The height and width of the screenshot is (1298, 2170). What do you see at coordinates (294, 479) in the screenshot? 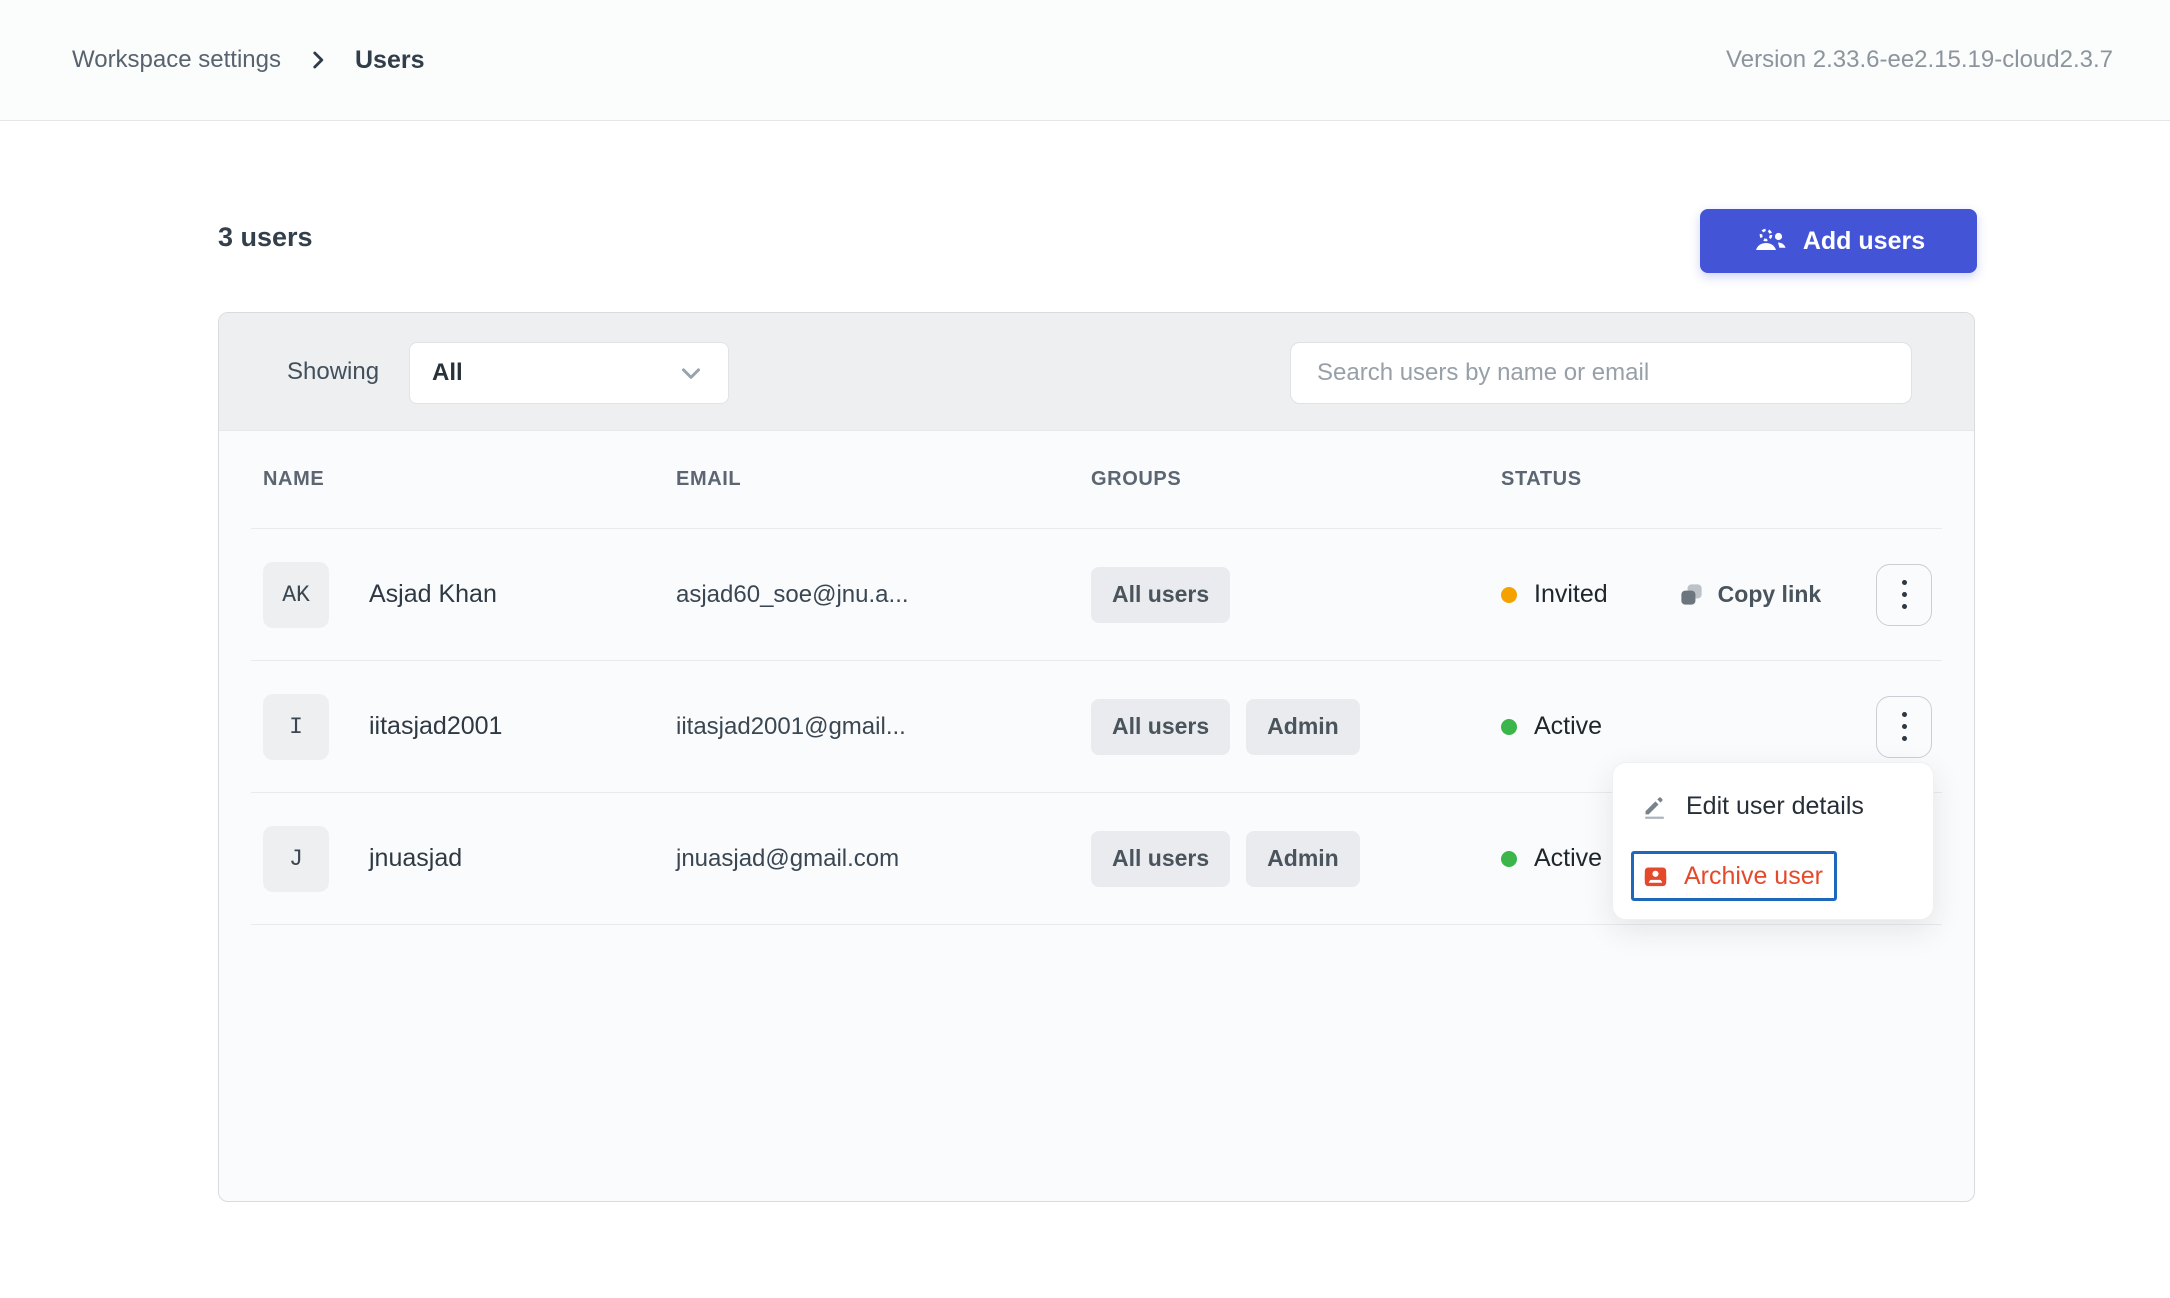
I see `column-header-name: NAME` at bounding box center [294, 479].